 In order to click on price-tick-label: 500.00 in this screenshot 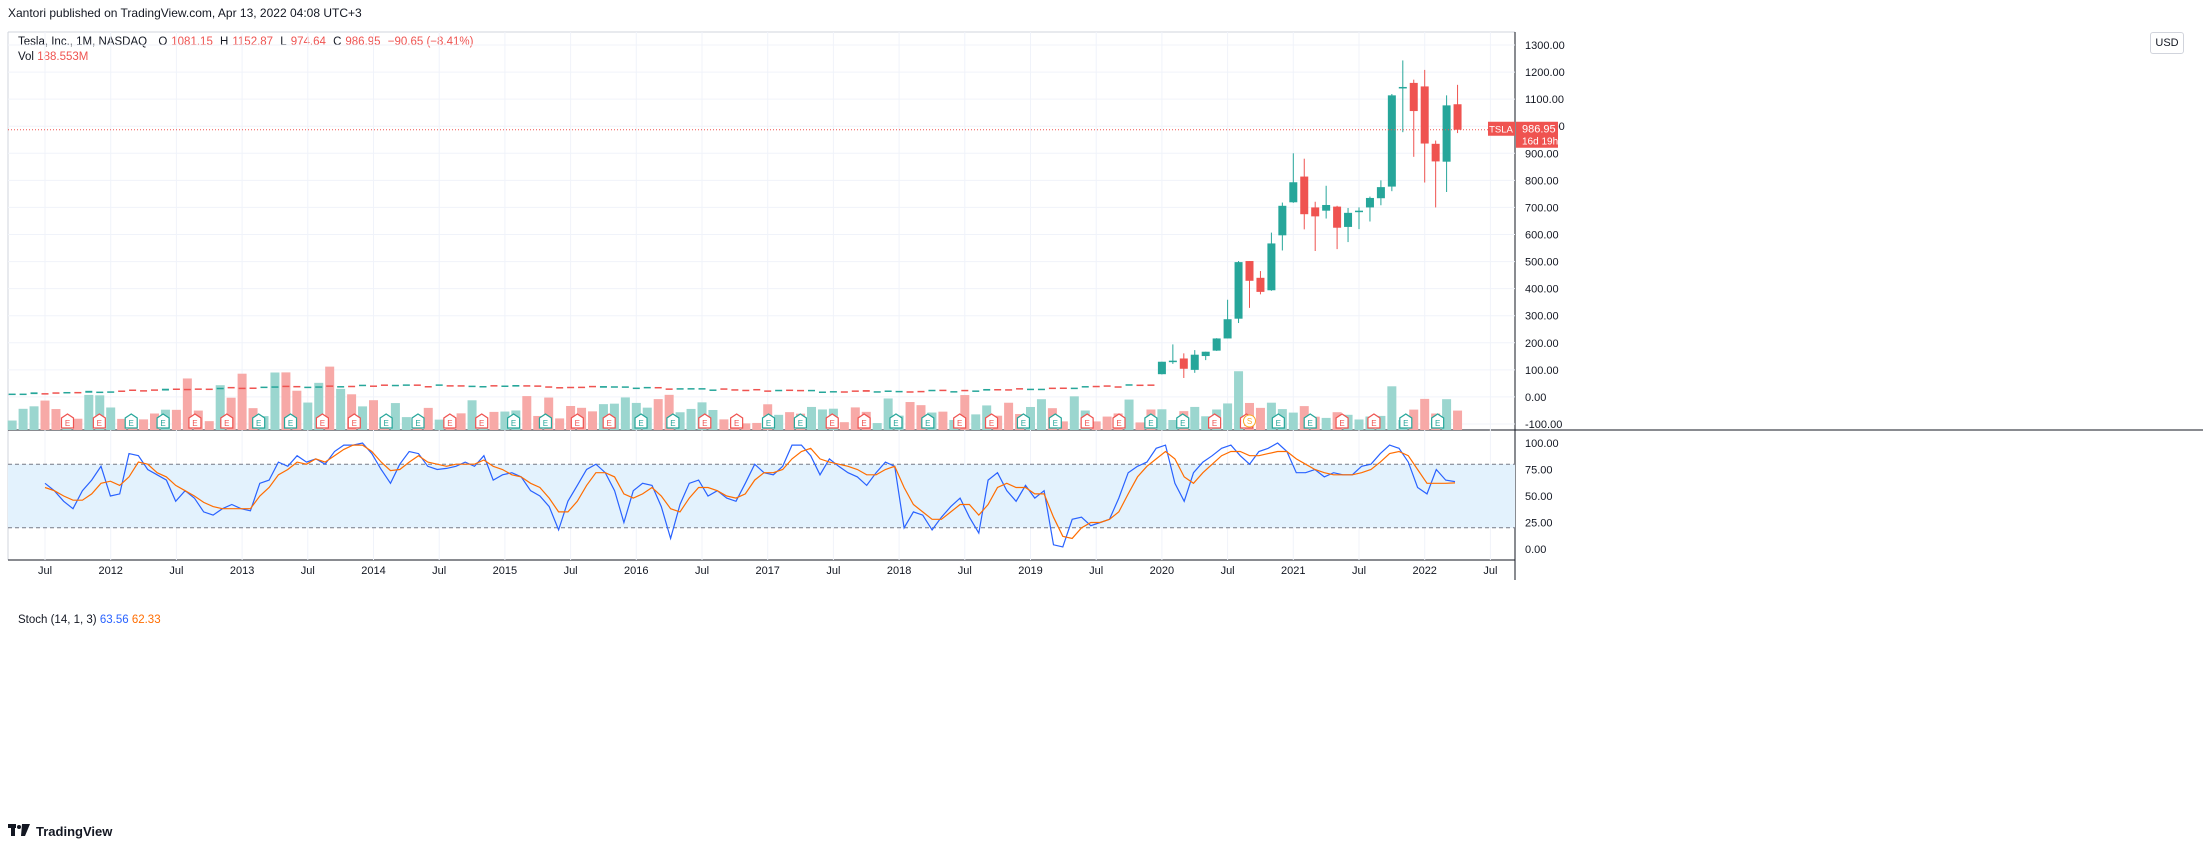, I will do `click(1542, 263)`.